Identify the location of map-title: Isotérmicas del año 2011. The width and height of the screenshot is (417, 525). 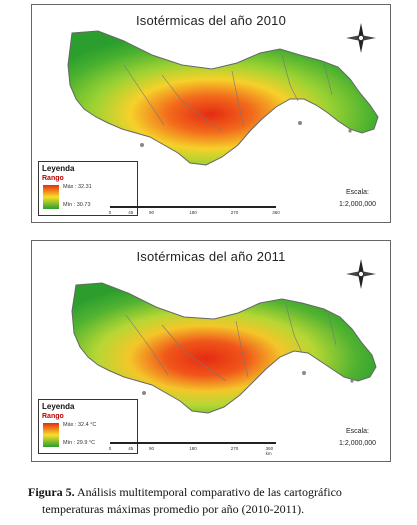
(211, 256).